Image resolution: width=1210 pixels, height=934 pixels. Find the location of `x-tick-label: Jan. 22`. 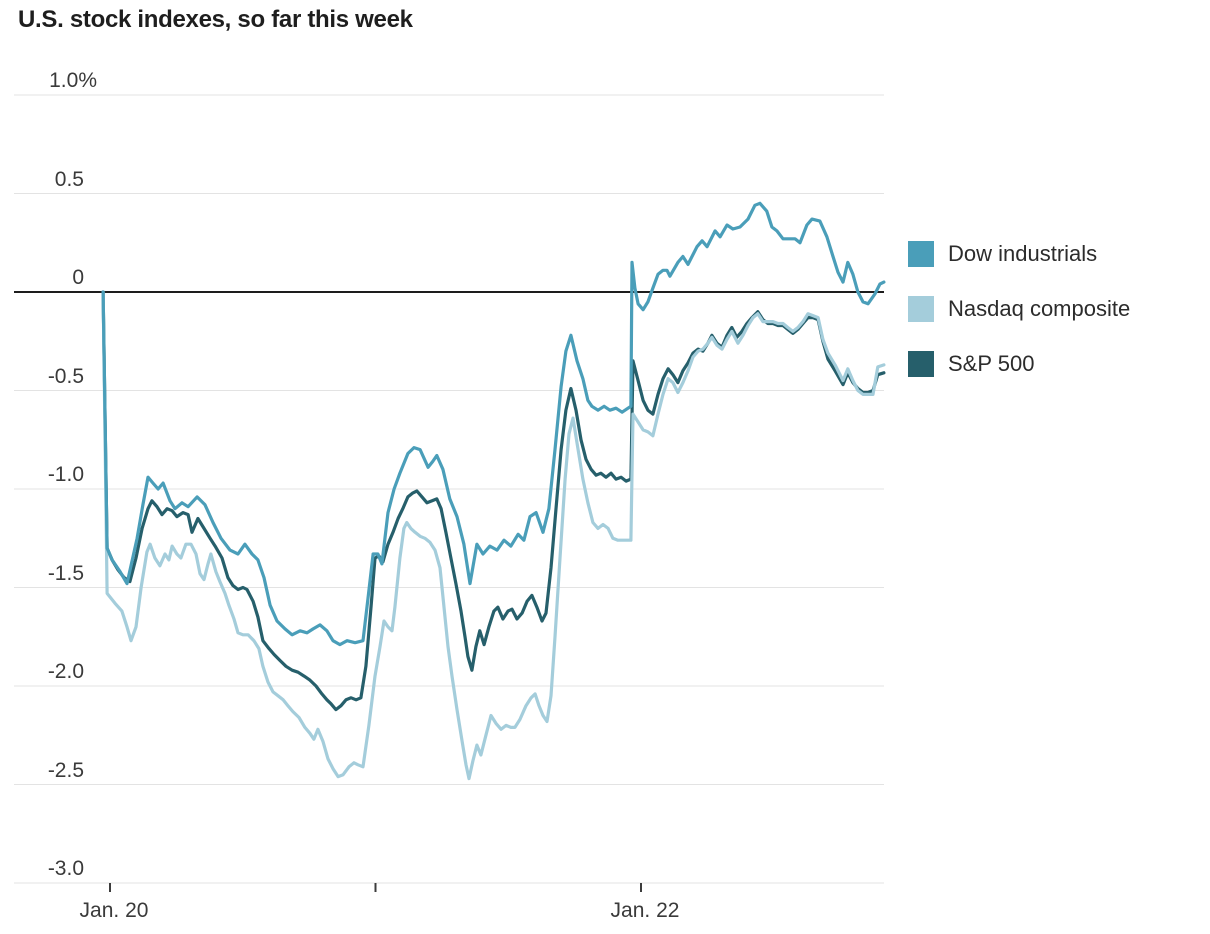

x-tick-label: Jan. 22 is located at coordinates (645, 910).